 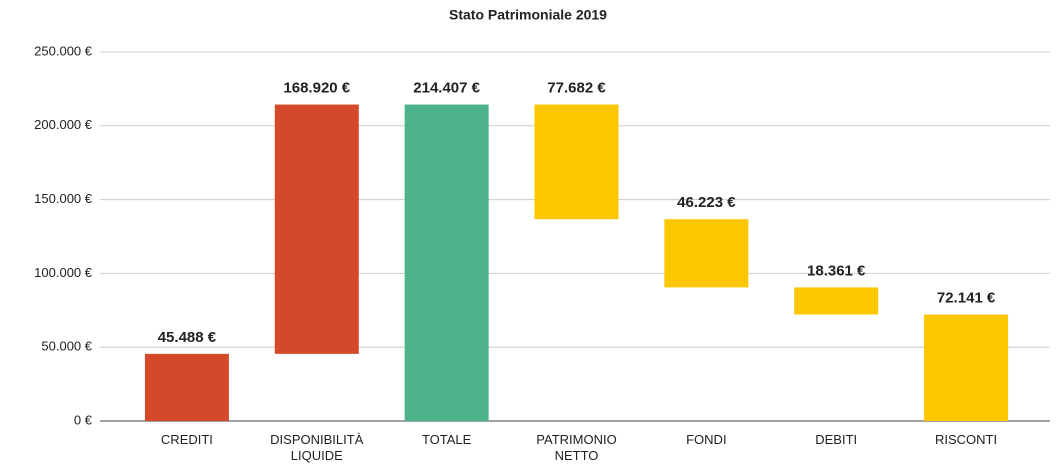 I want to click on x-tick-label: CREDITI, so click(x=186, y=439).